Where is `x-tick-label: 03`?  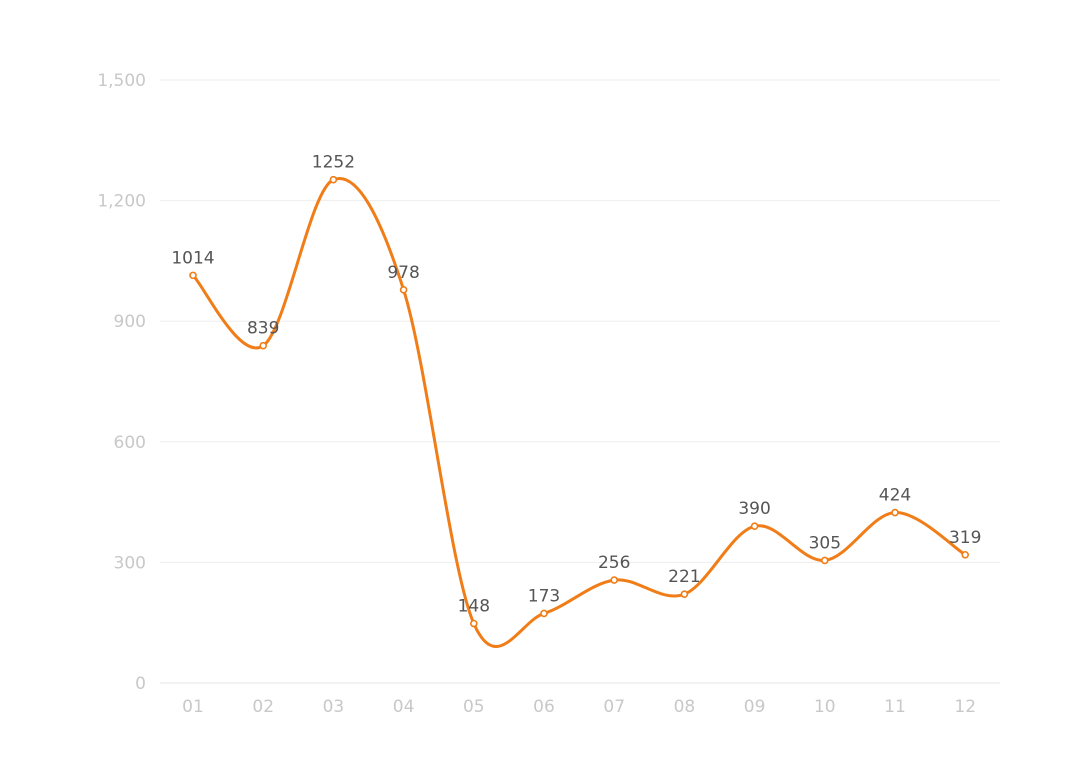 x-tick-label: 03 is located at coordinates (334, 707).